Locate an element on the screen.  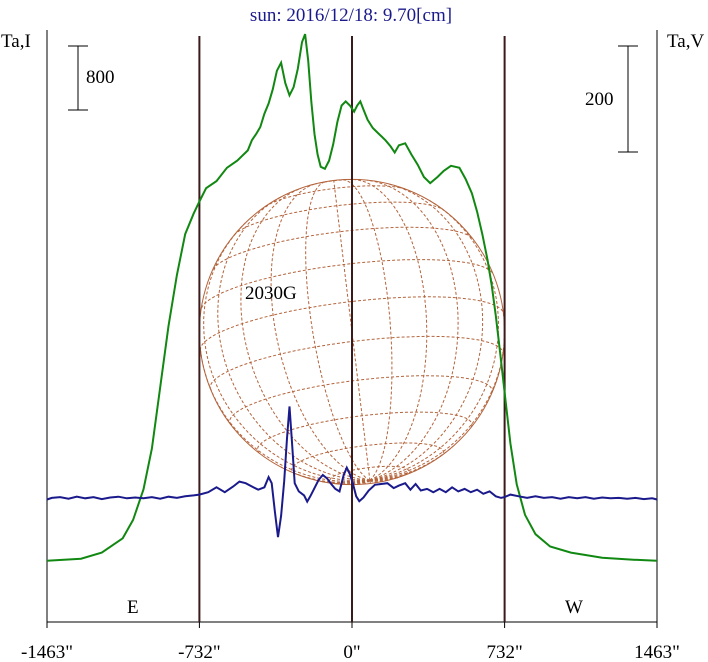
east-label: E is located at coordinates (133, 607).